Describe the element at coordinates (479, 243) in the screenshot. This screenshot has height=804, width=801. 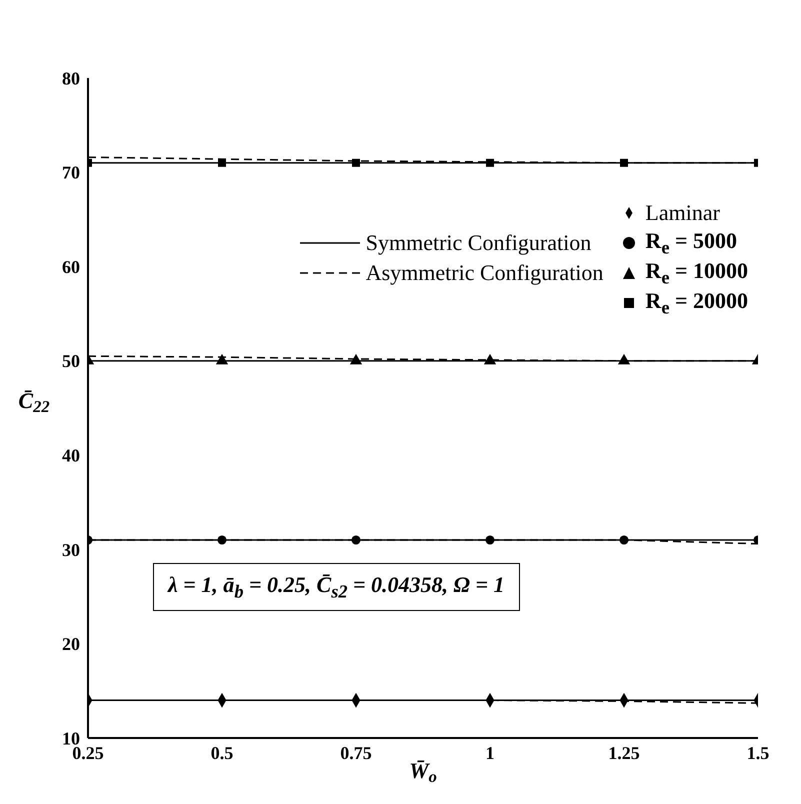
I see `legend-label: Symmetric Configuration` at that location.